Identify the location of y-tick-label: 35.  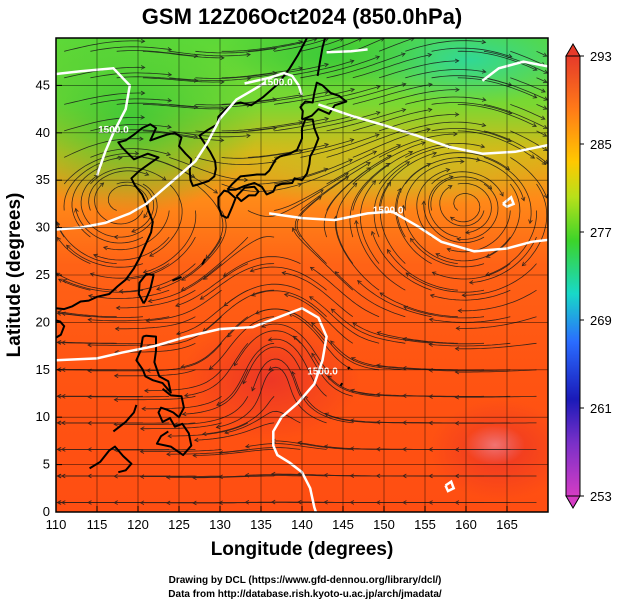
(43, 179).